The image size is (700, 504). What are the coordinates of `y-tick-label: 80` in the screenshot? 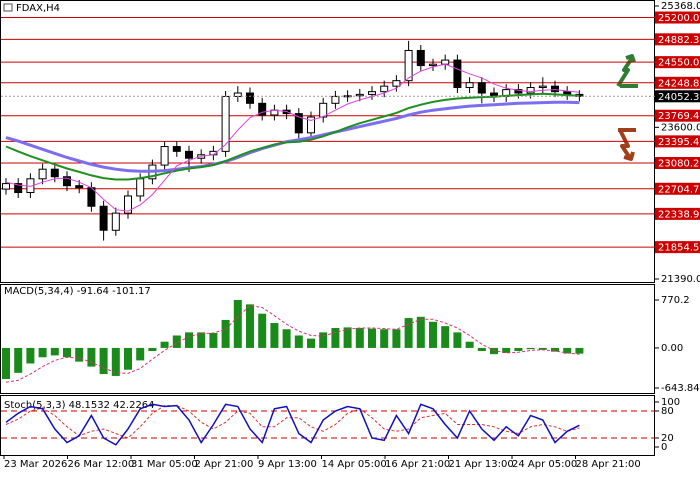 It's located at (667, 411).